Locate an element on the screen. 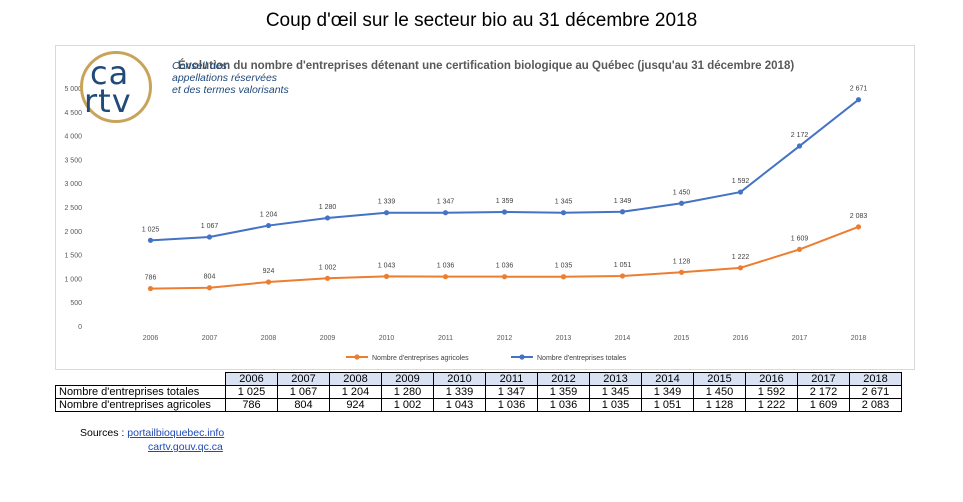  table-cell: 1 222 is located at coordinates (771, 405).